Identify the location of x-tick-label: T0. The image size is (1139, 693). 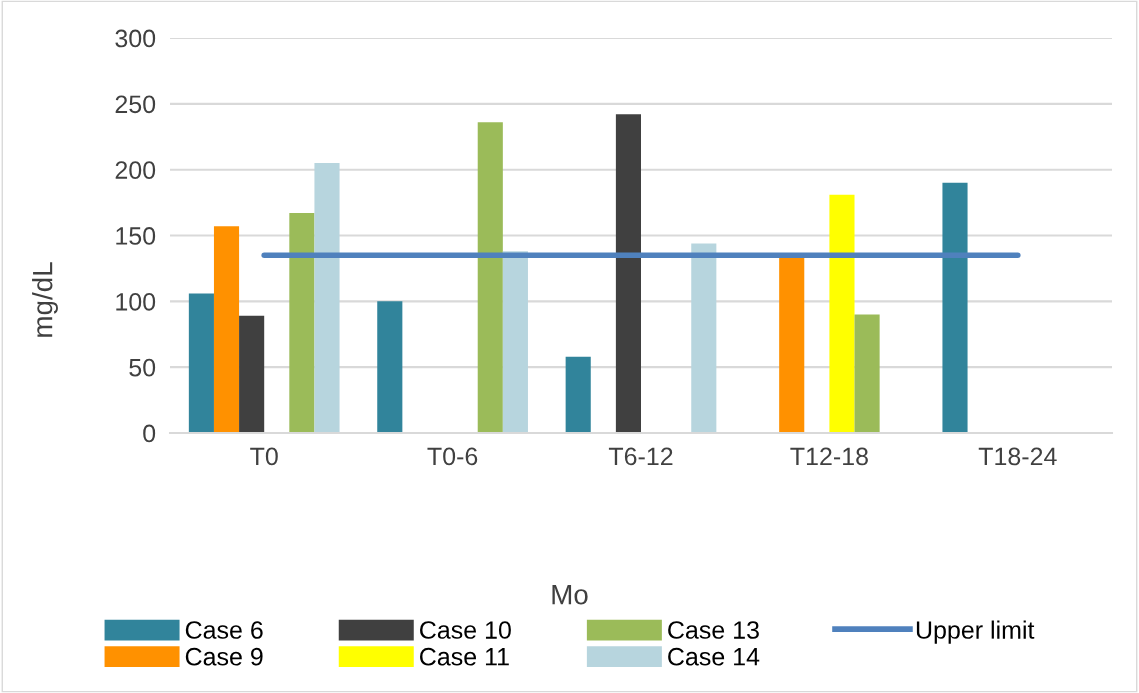
(264, 456).